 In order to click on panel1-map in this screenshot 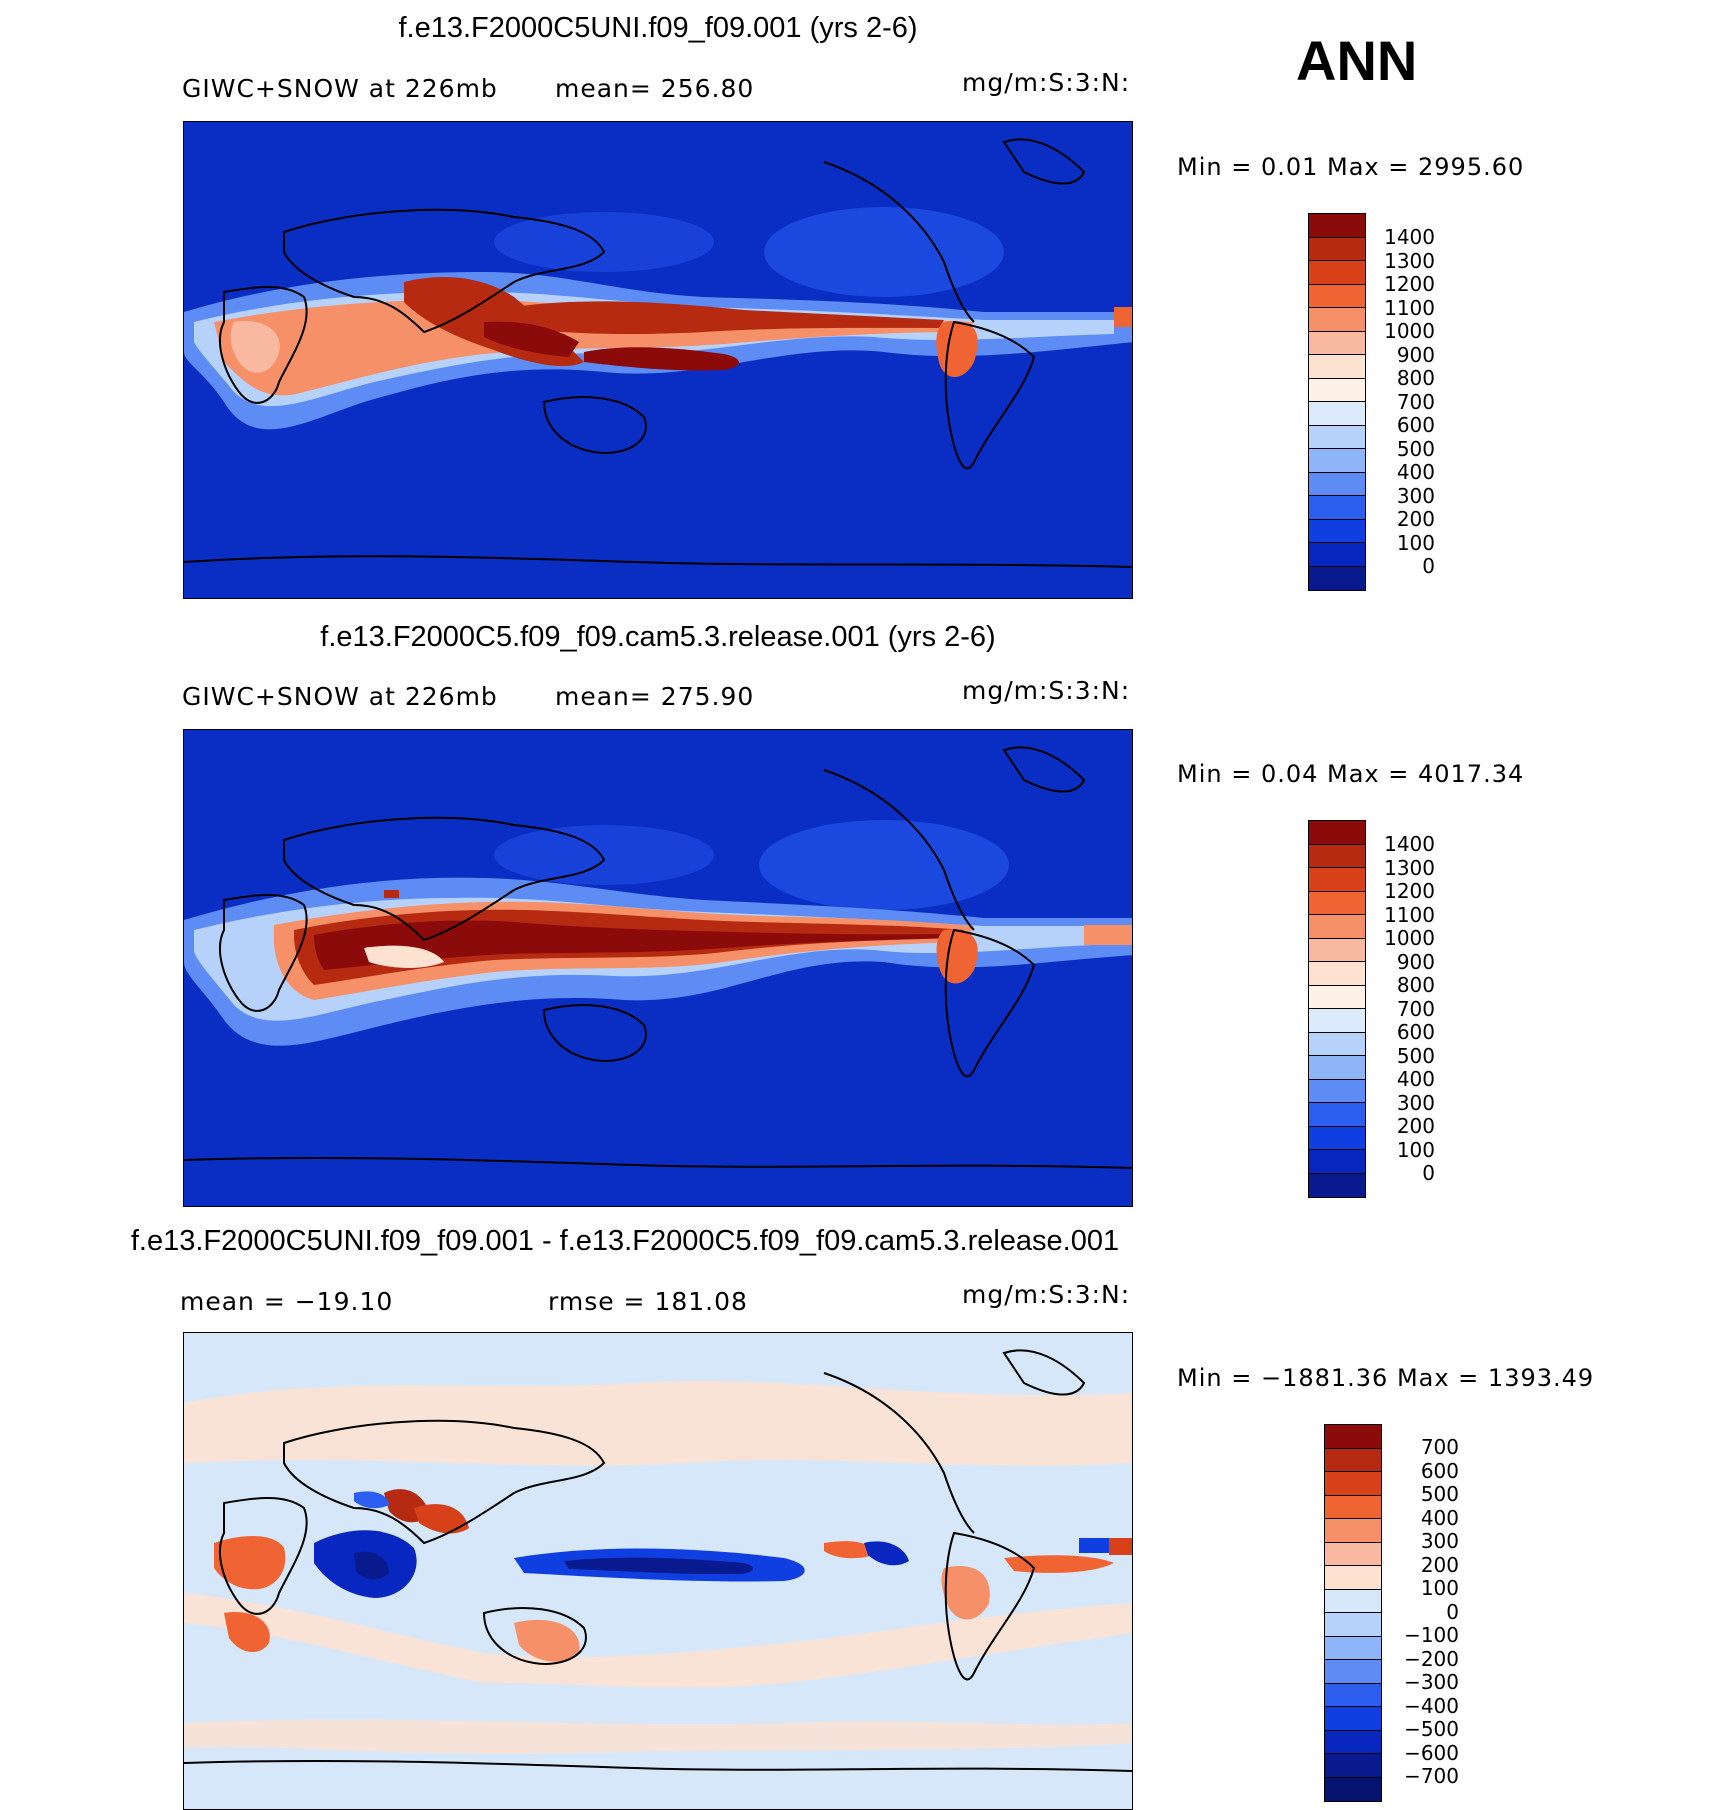, I will do `click(658, 360)`.